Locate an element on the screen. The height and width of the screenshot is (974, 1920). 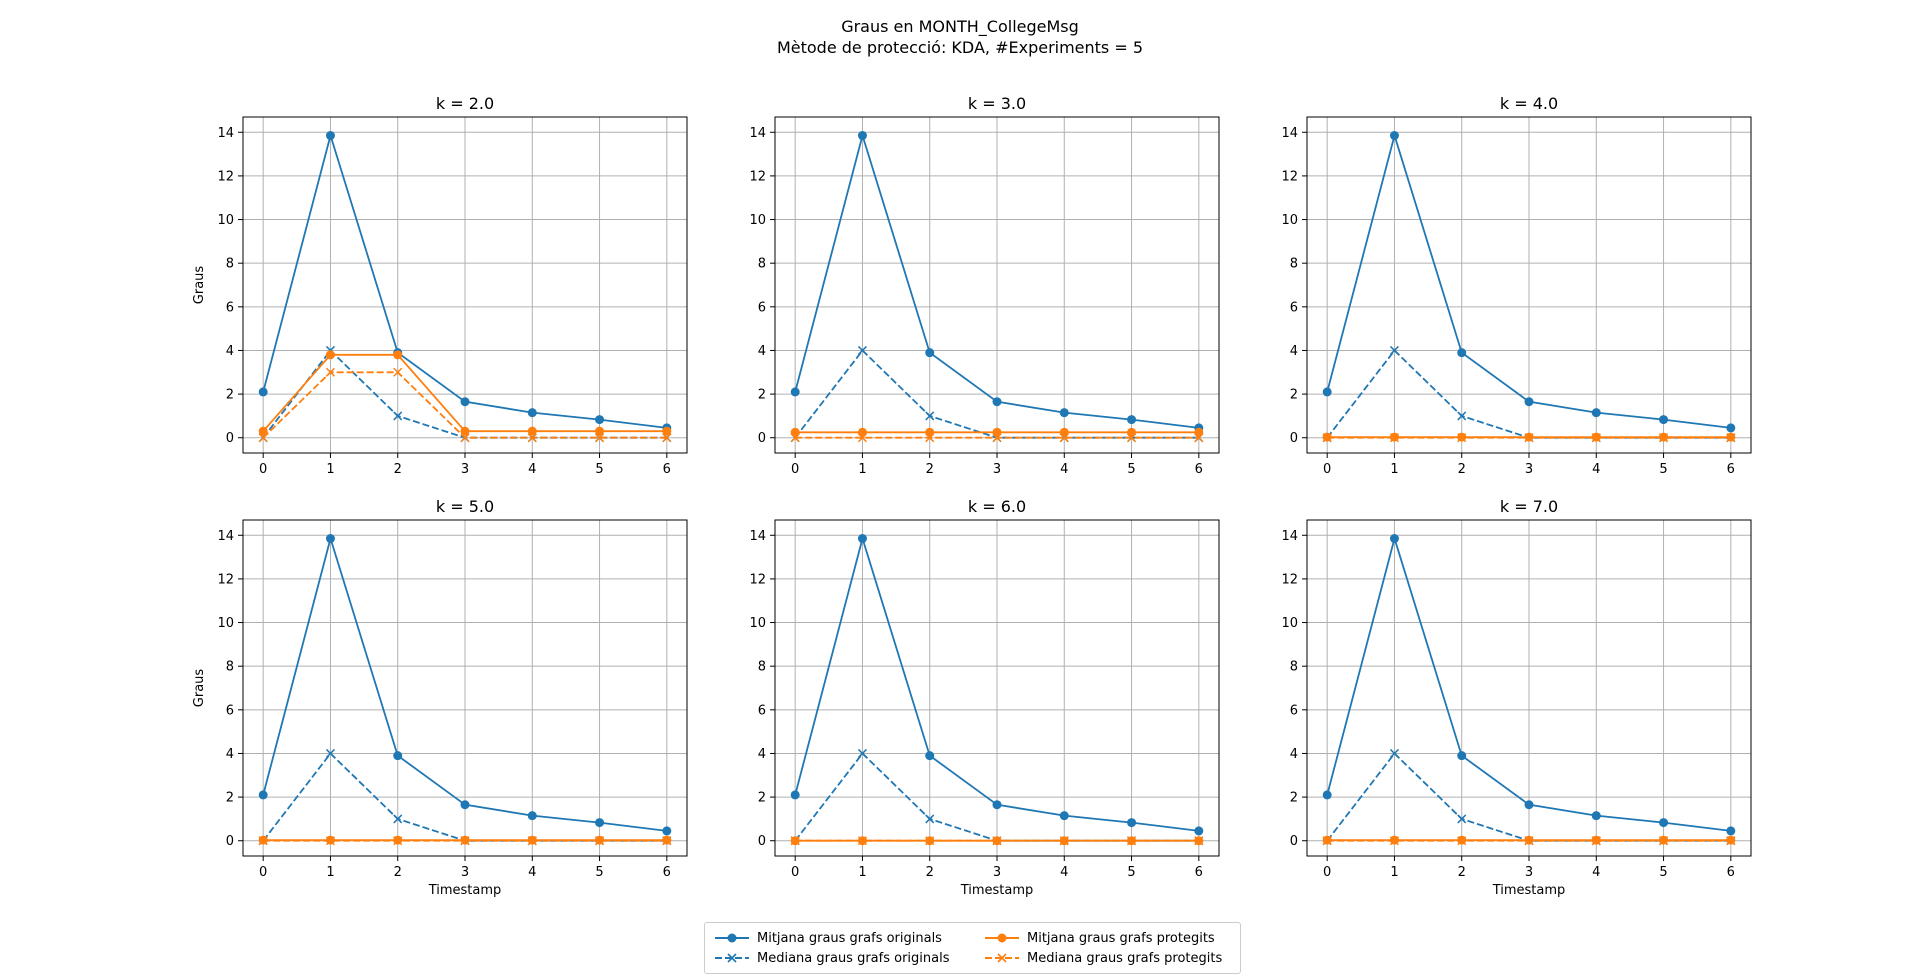
y-tick-label: 10 is located at coordinates (1289, 623).